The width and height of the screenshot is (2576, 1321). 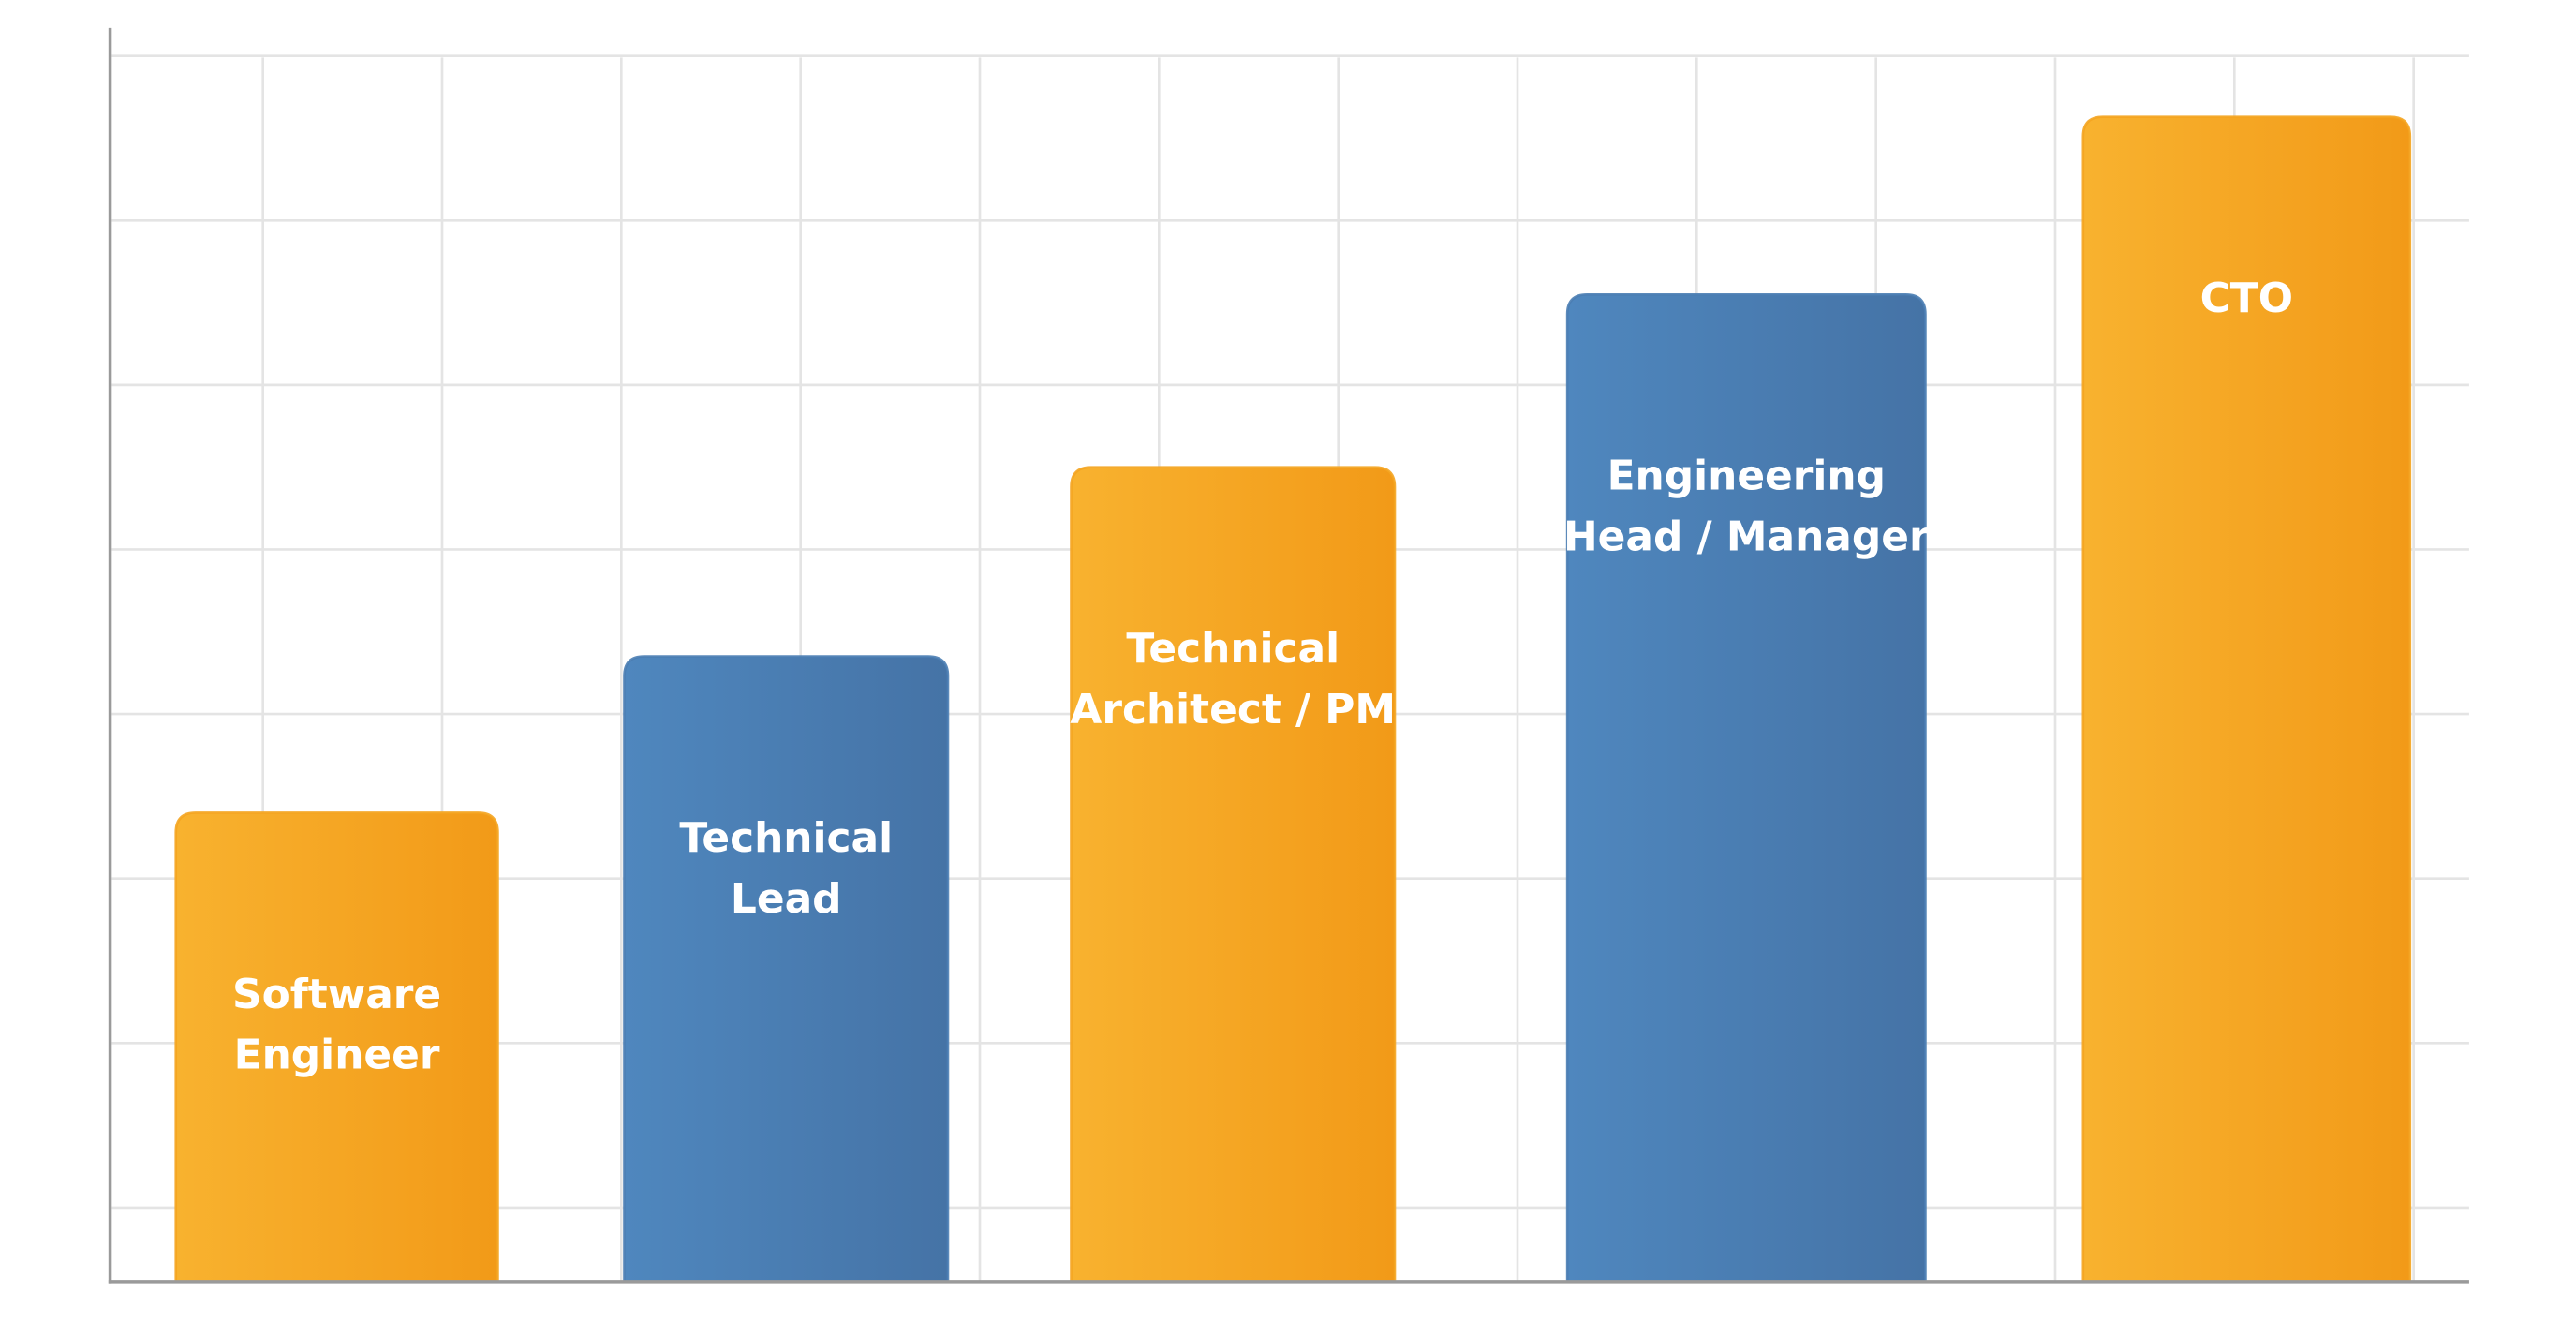 I want to click on bar-label: Head / Manager, so click(x=1746, y=537).